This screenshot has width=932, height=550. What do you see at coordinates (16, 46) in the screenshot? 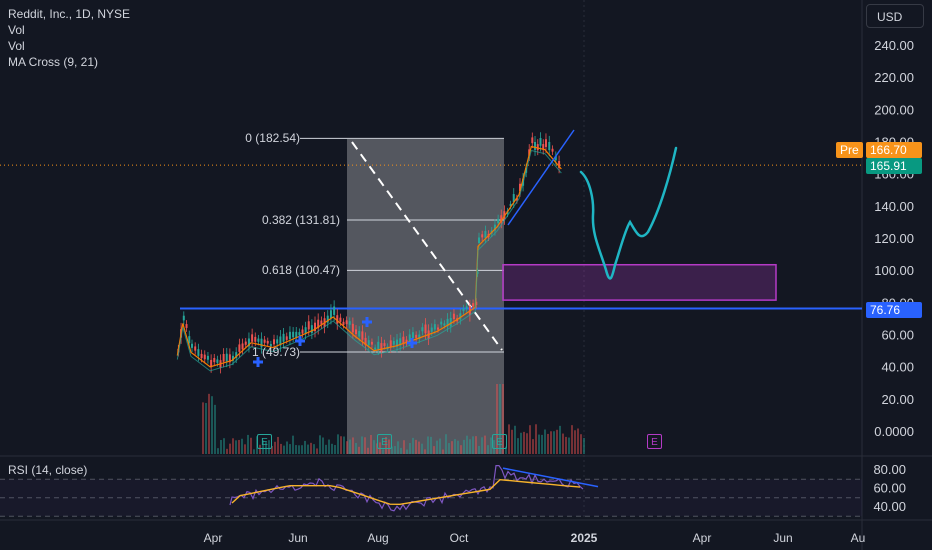
I see `volume-indicator-label-2: Vol` at bounding box center [16, 46].